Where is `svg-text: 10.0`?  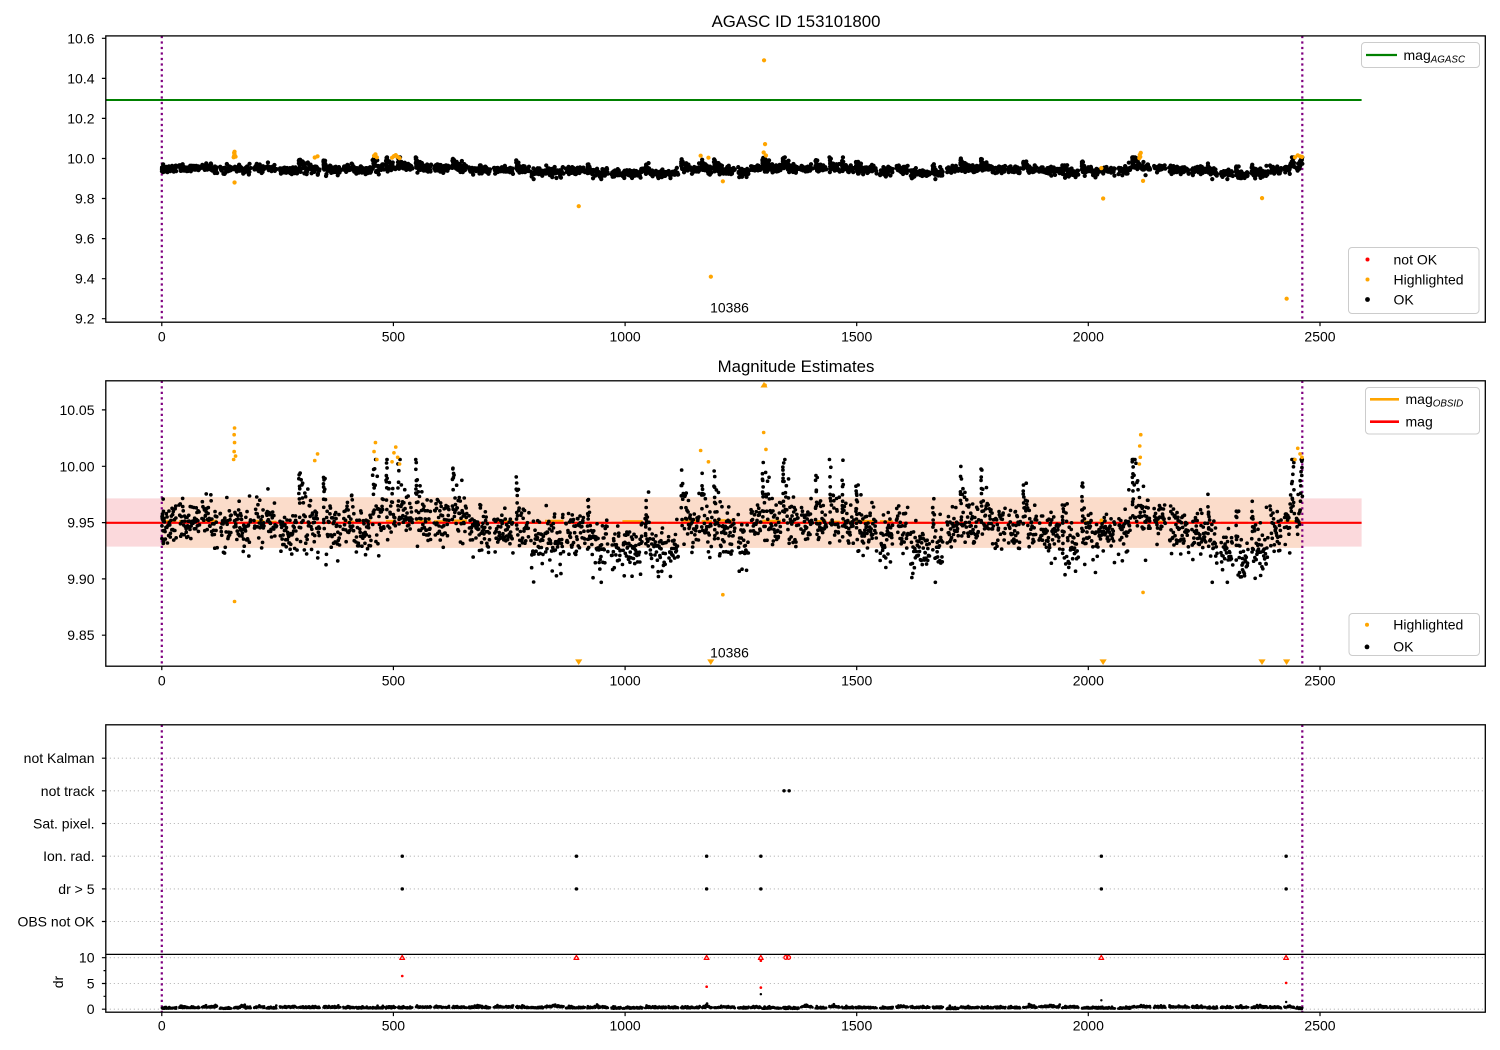 svg-text: 10.0 is located at coordinates (80, 159).